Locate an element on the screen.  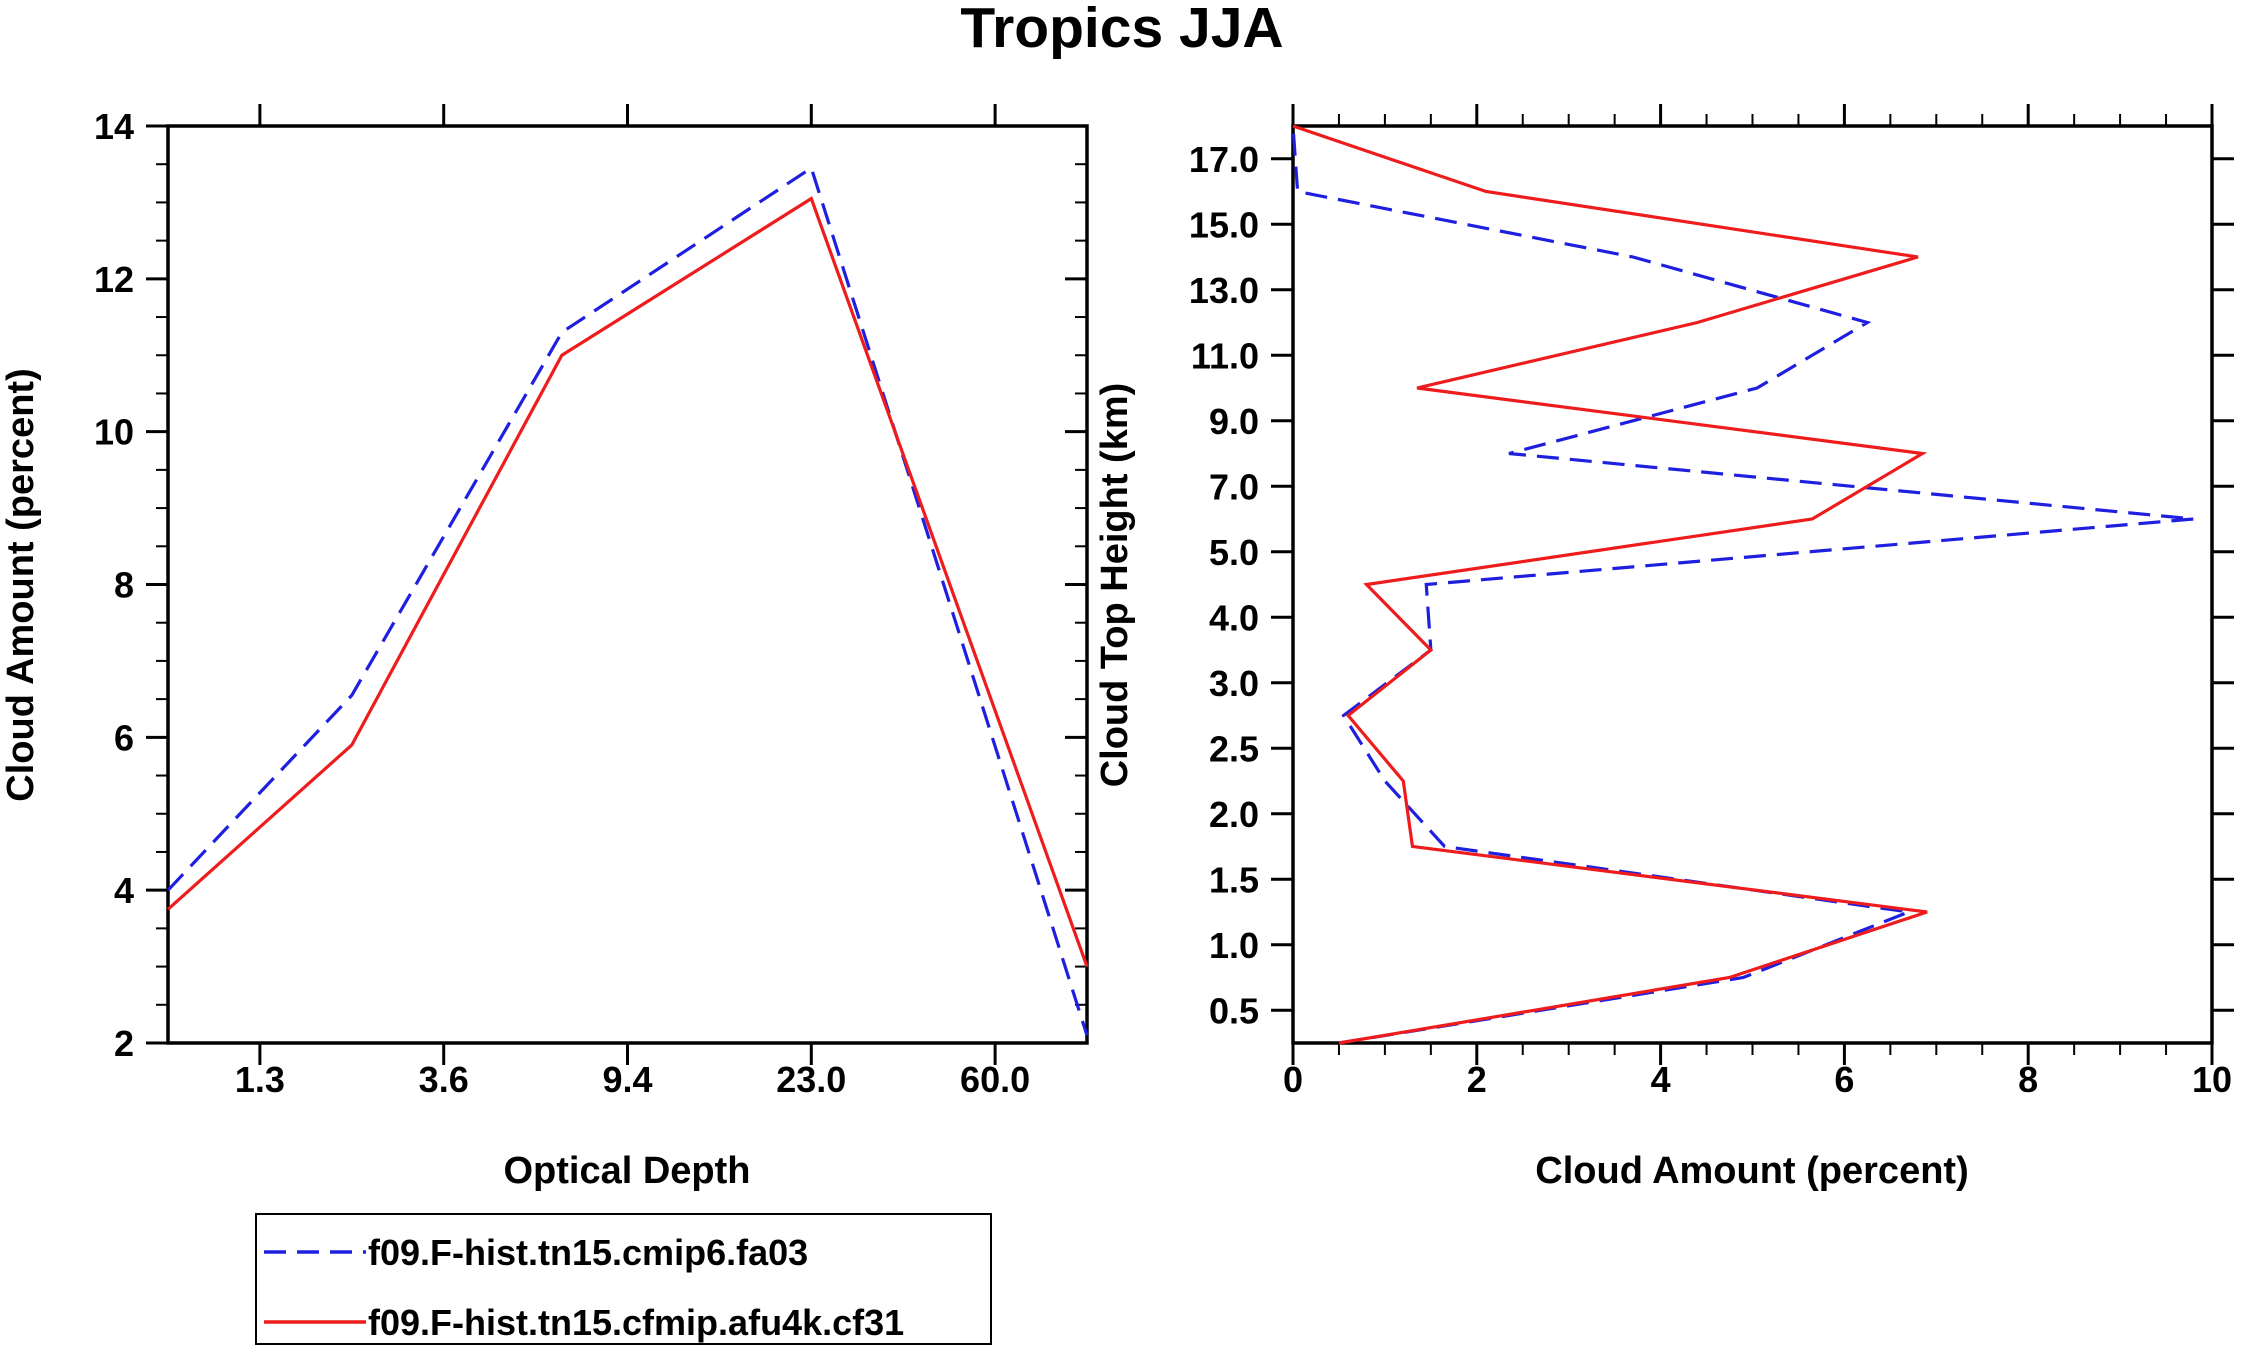
right-y-tick-label: 9.0 is located at coordinates (1234, 421).